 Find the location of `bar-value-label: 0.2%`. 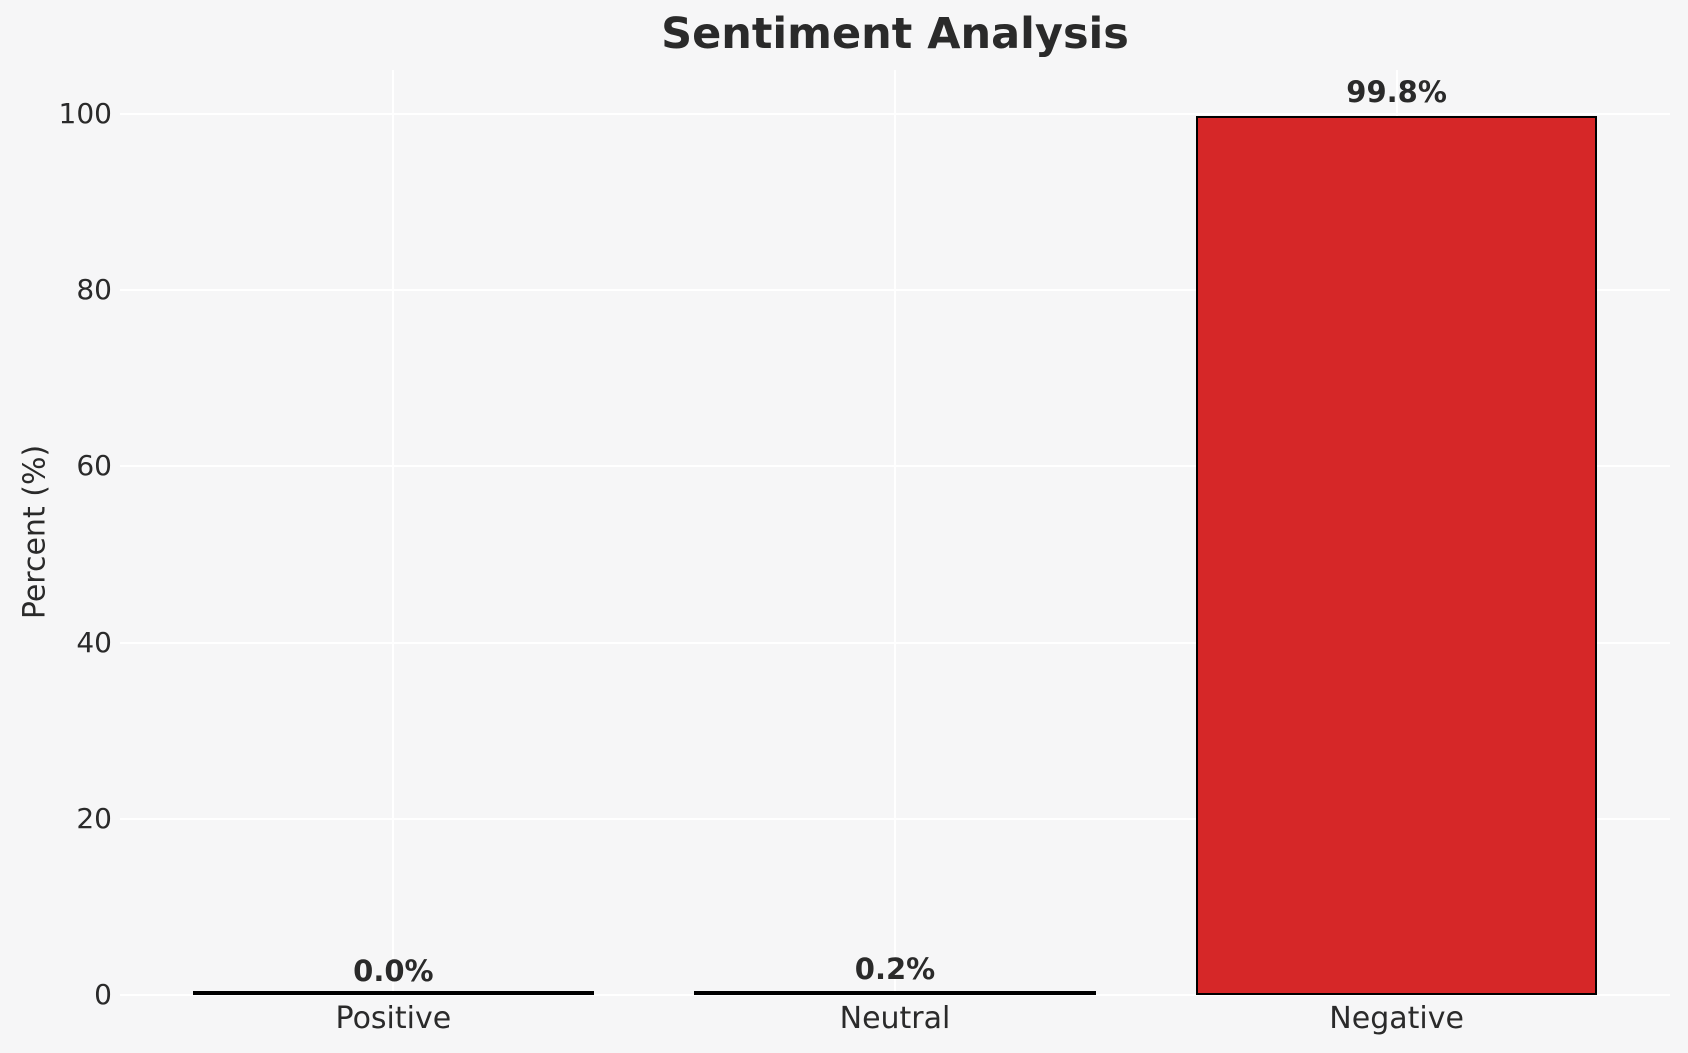

bar-value-label: 0.2% is located at coordinates (895, 969).